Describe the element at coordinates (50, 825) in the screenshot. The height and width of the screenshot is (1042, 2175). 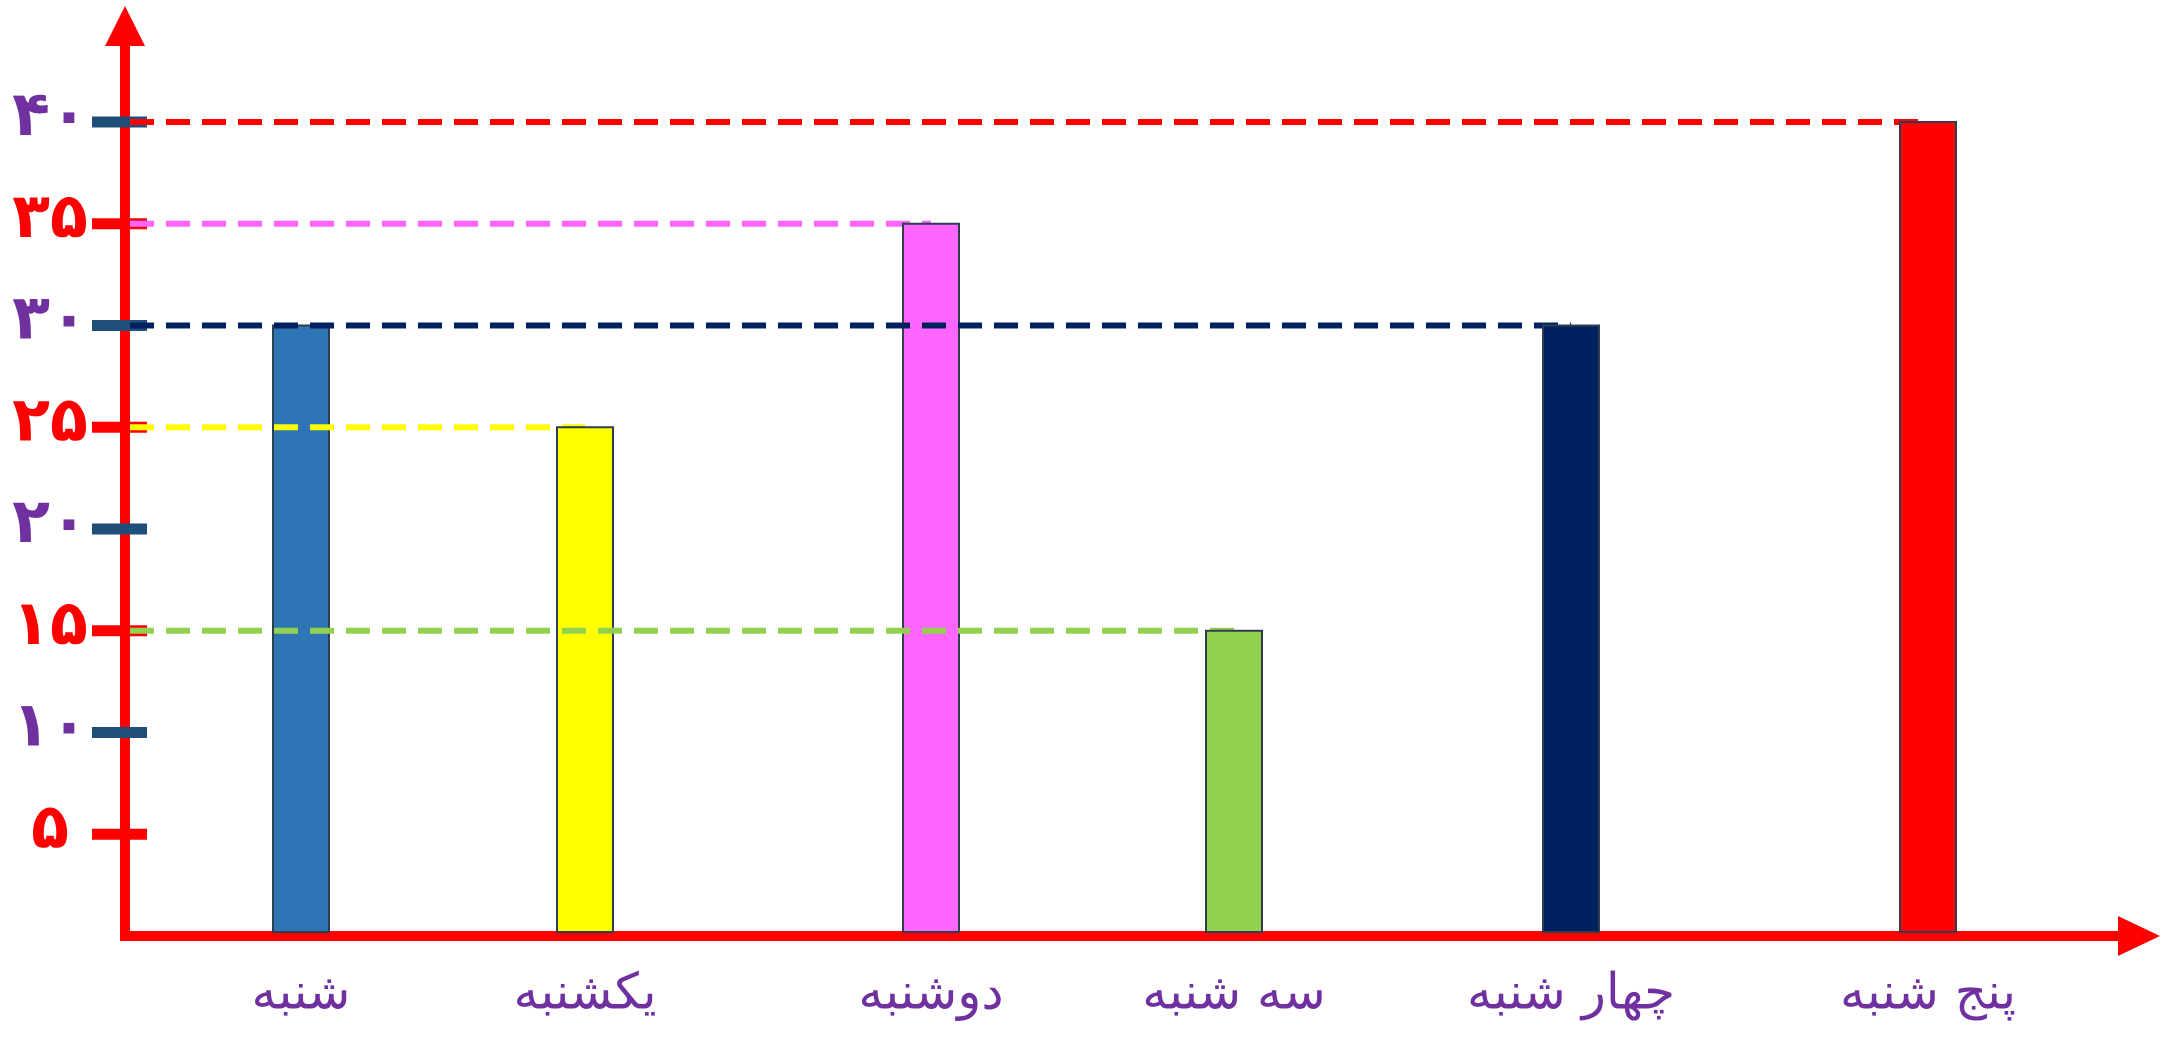
I see `y-tick-label: ۵` at that location.